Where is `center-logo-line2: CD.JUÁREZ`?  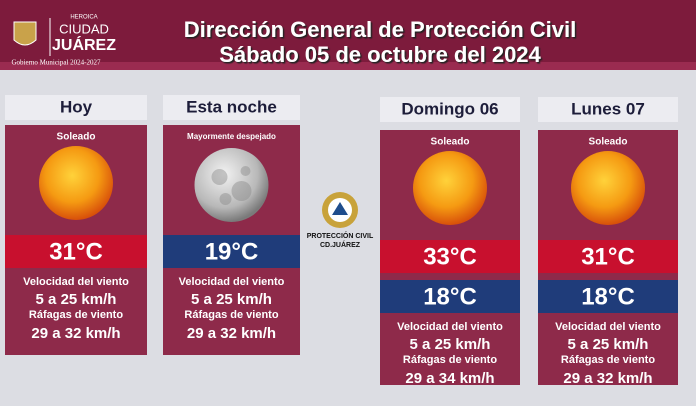
center-logo-line2: CD.JUÁREZ is located at coordinates (340, 244).